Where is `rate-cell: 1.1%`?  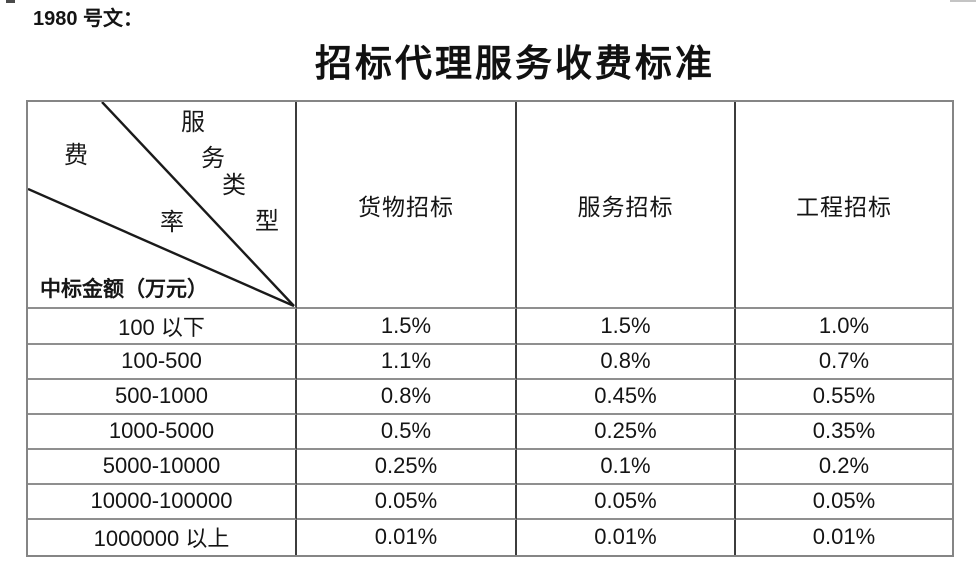 rate-cell: 1.1% is located at coordinates (407, 362).